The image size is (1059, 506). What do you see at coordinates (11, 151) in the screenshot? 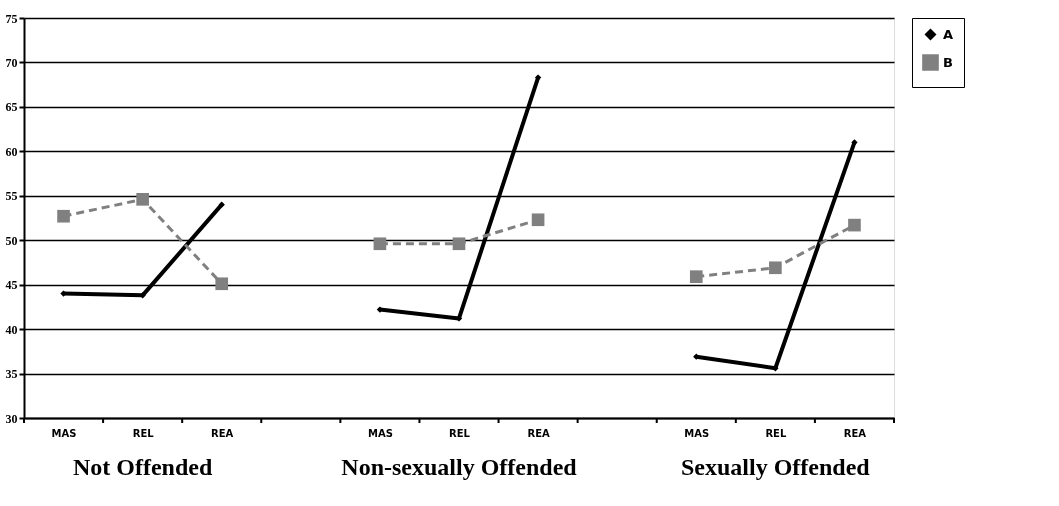
I see `y-tick-label: 60` at bounding box center [11, 151].